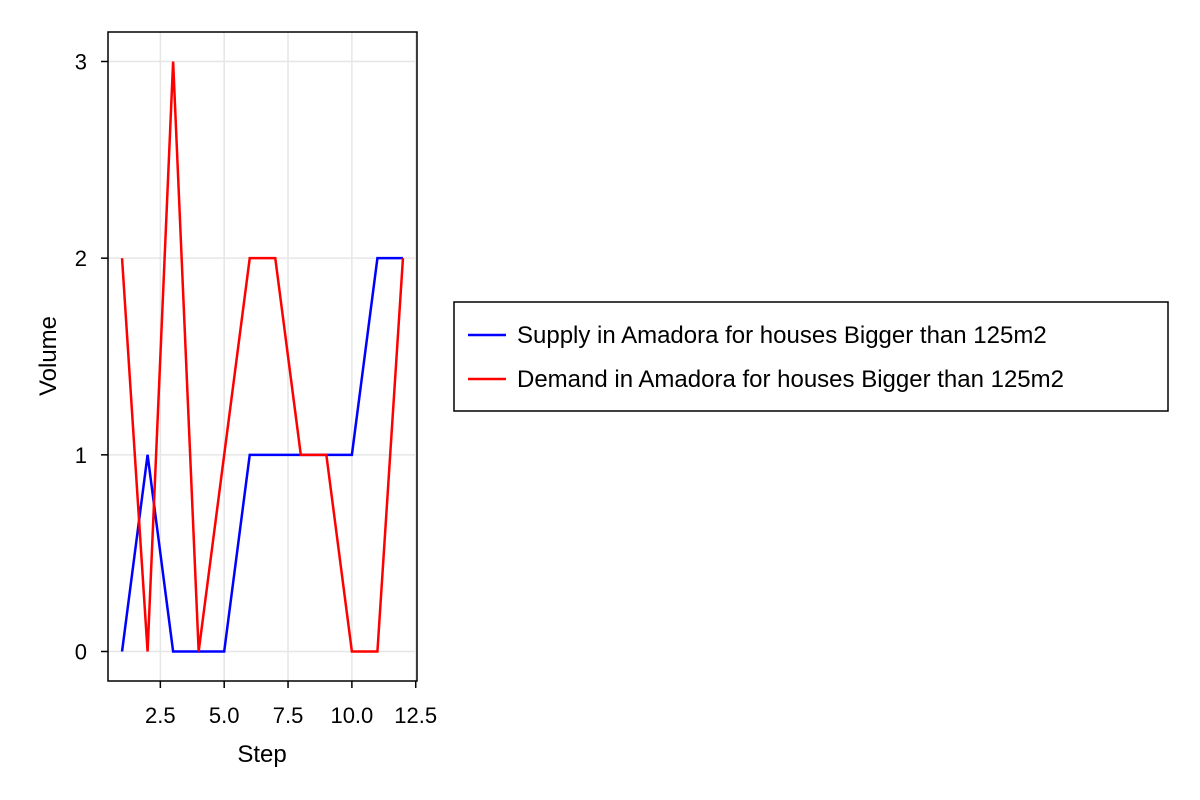 The image size is (1200, 800). What do you see at coordinates (160, 715) in the screenshot?
I see `x-tick-label: 2.5` at bounding box center [160, 715].